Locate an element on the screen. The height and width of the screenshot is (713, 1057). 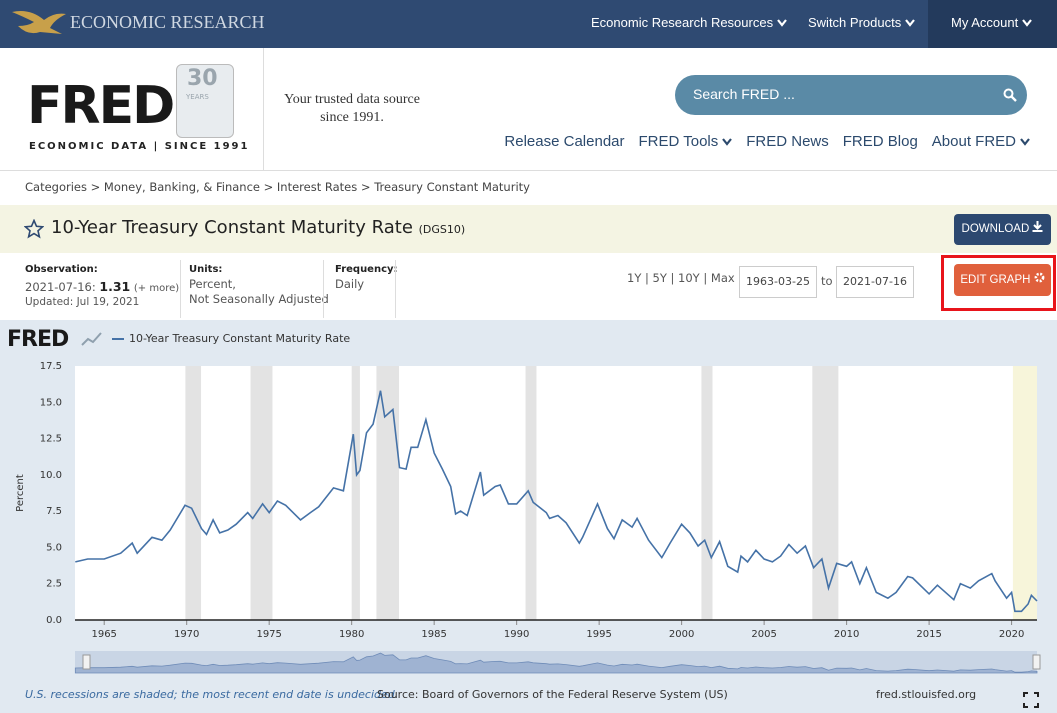
obs-date: 2021-07-16: is located at coordinates (60, 287).